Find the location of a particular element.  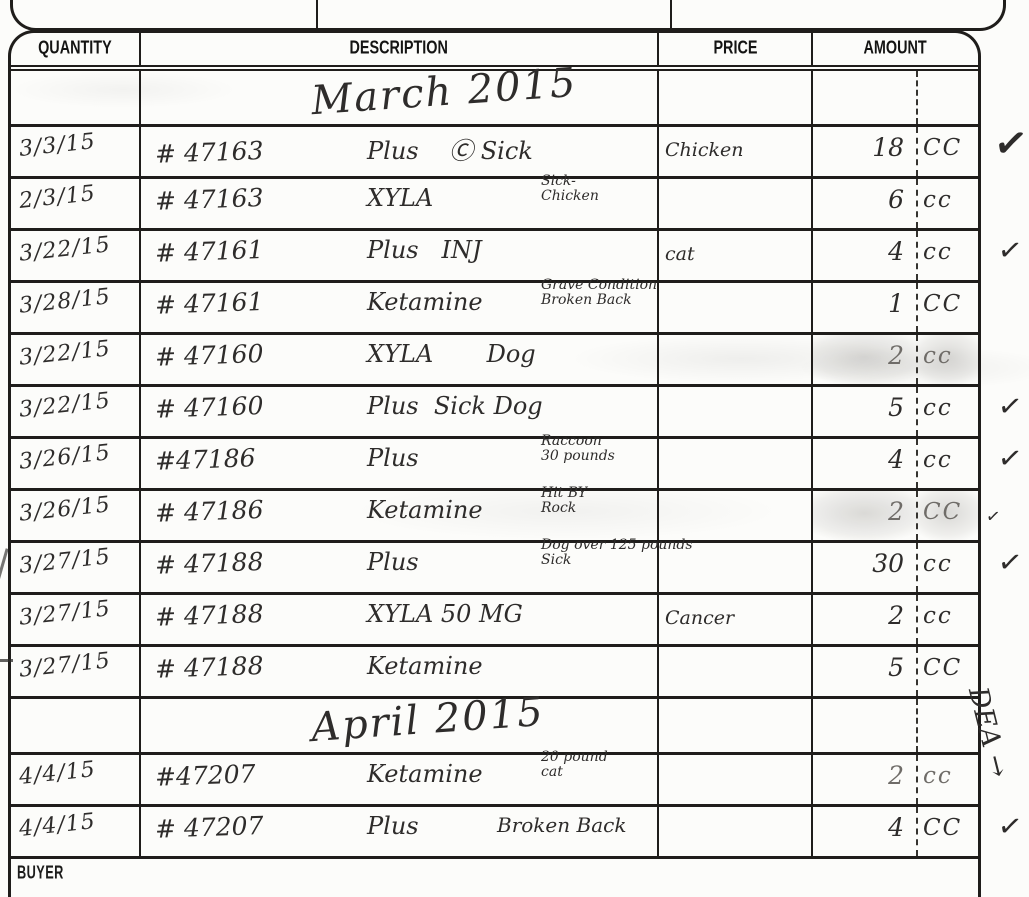

description-note-line1: Sick- is located at coordinates (558, 181).